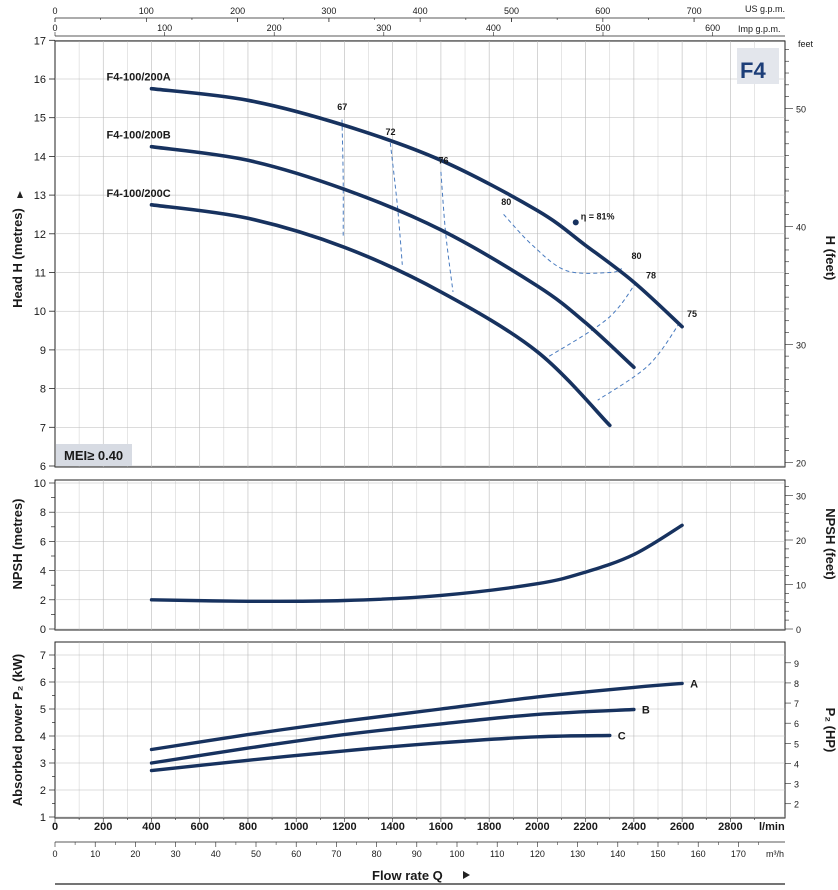  I want to click on m3h-tick-label: 150, so click(657, 854).